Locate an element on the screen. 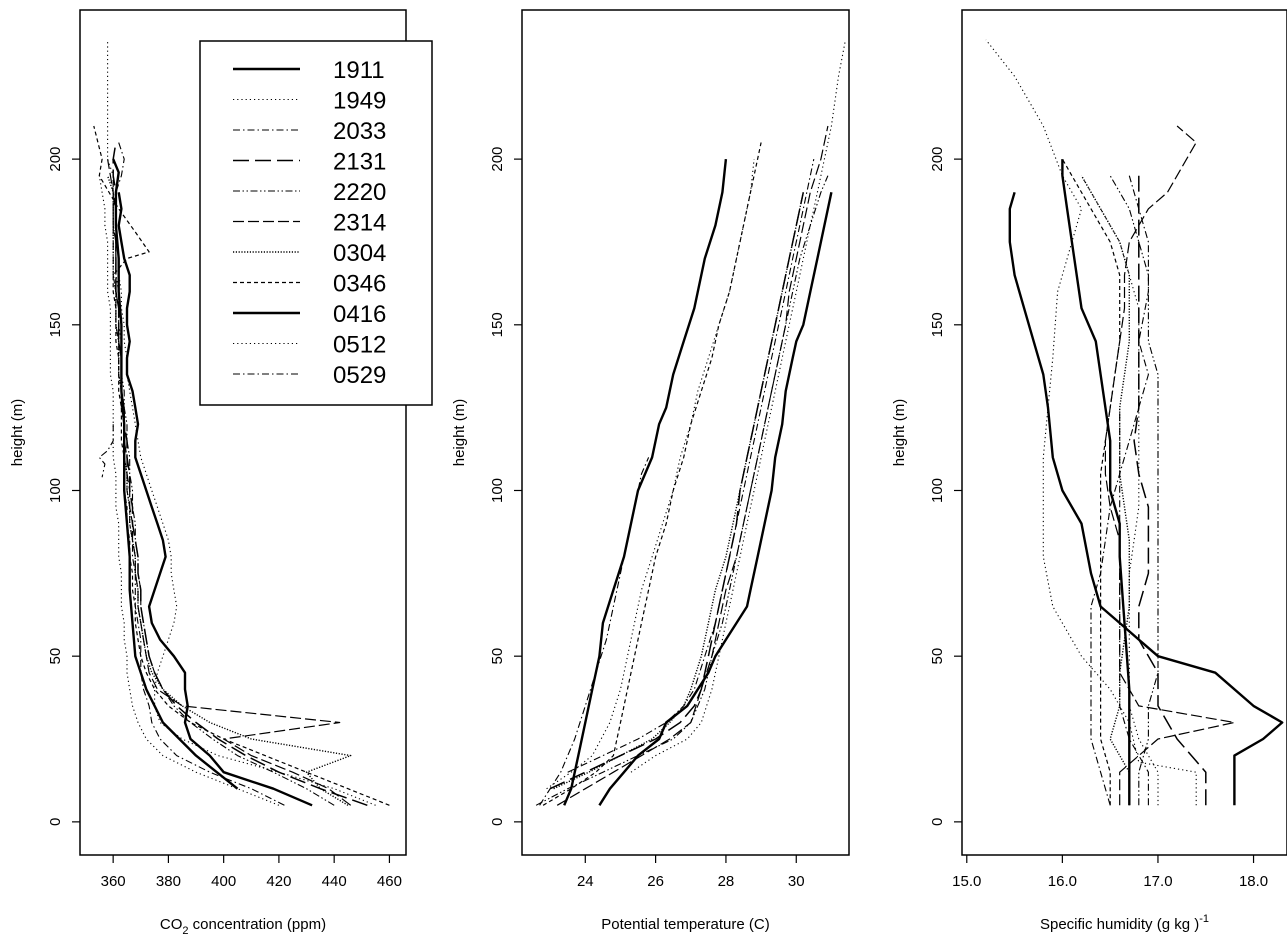 The image size is (1287, 935). series-line-2033 is located at coordinates (691, 465).